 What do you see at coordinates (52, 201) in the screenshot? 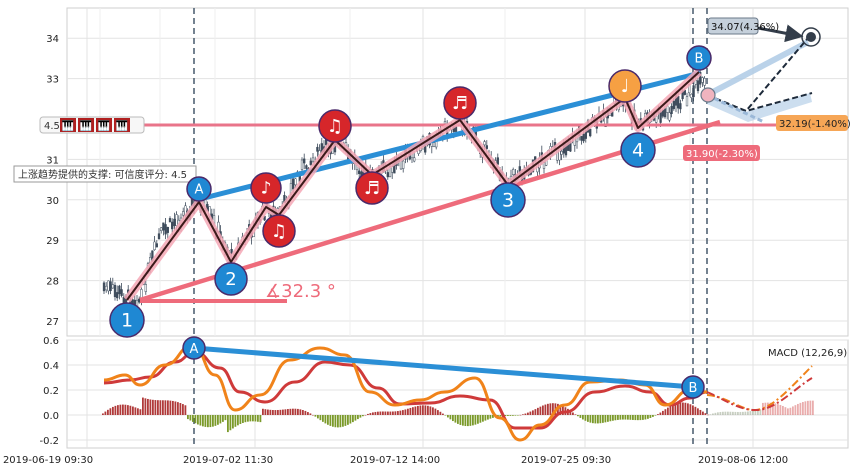
I see `price-tick-label: 30` at bounding box center [52, 201].